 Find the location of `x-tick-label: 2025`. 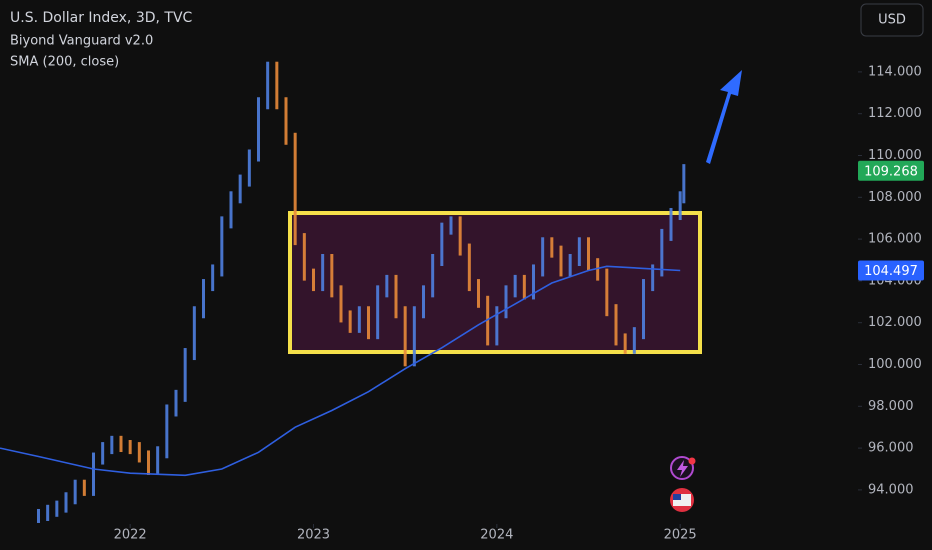

x-tick-label: 2025 is located at coordinates (680, 535).